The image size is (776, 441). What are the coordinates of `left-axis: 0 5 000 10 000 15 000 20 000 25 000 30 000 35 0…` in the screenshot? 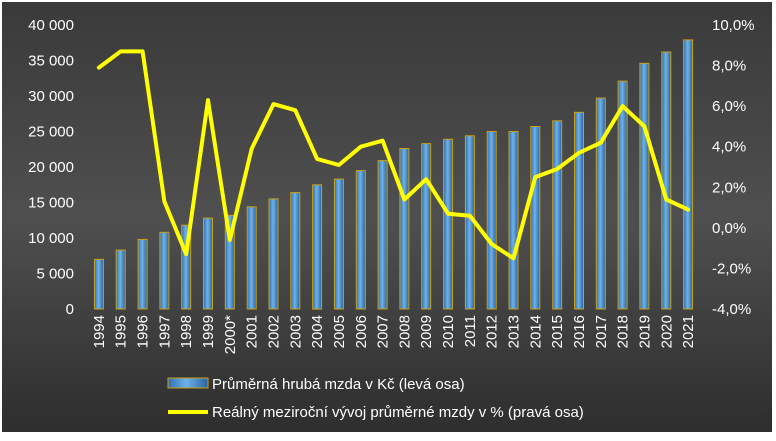 It's located at (51, 167).